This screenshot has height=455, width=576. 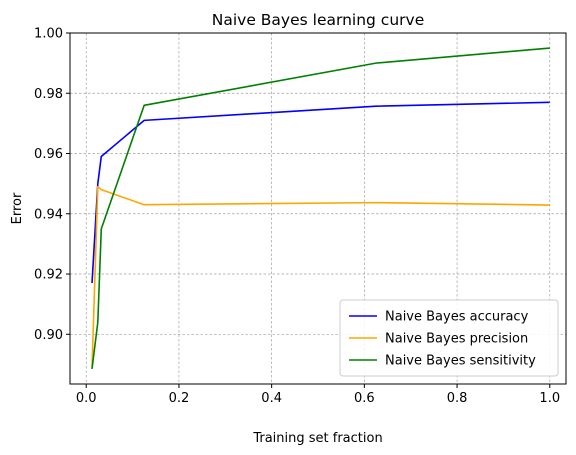 I want to click on y-tick-label: 0.92, so click(x=48, y=275).